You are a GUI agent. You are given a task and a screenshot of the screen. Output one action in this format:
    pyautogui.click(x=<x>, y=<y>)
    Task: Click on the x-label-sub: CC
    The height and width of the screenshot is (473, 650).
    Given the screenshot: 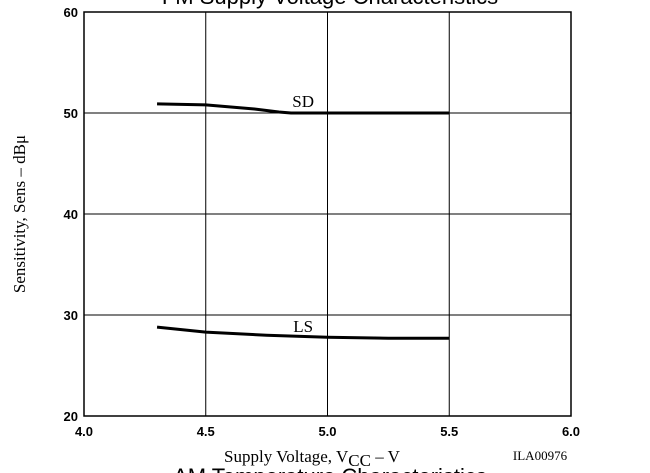 What is the action you would take?
    pyautogui.click(x=359, y=460)
    